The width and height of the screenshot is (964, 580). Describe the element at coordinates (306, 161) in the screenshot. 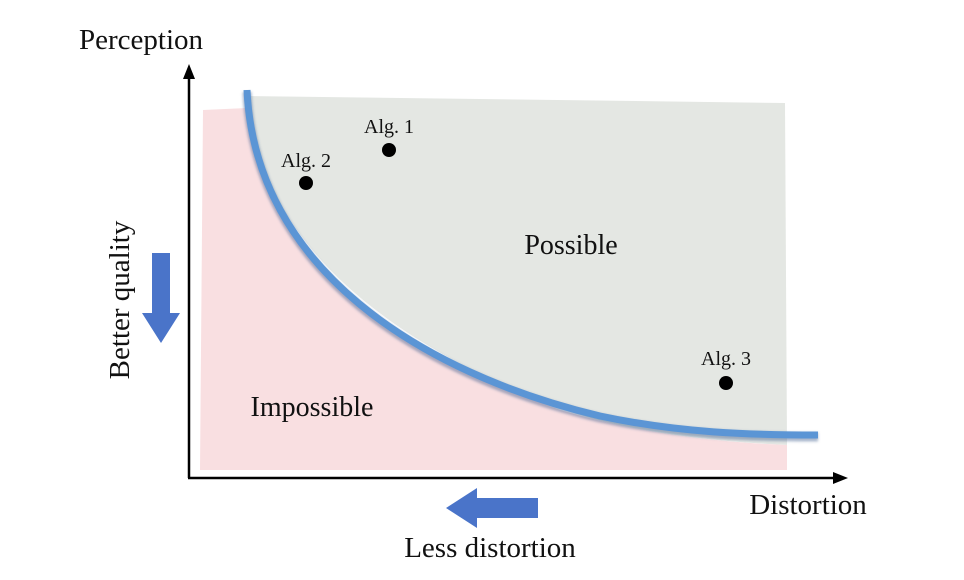

I see `algorithm-point-2-label: Alg. 2` at that location.